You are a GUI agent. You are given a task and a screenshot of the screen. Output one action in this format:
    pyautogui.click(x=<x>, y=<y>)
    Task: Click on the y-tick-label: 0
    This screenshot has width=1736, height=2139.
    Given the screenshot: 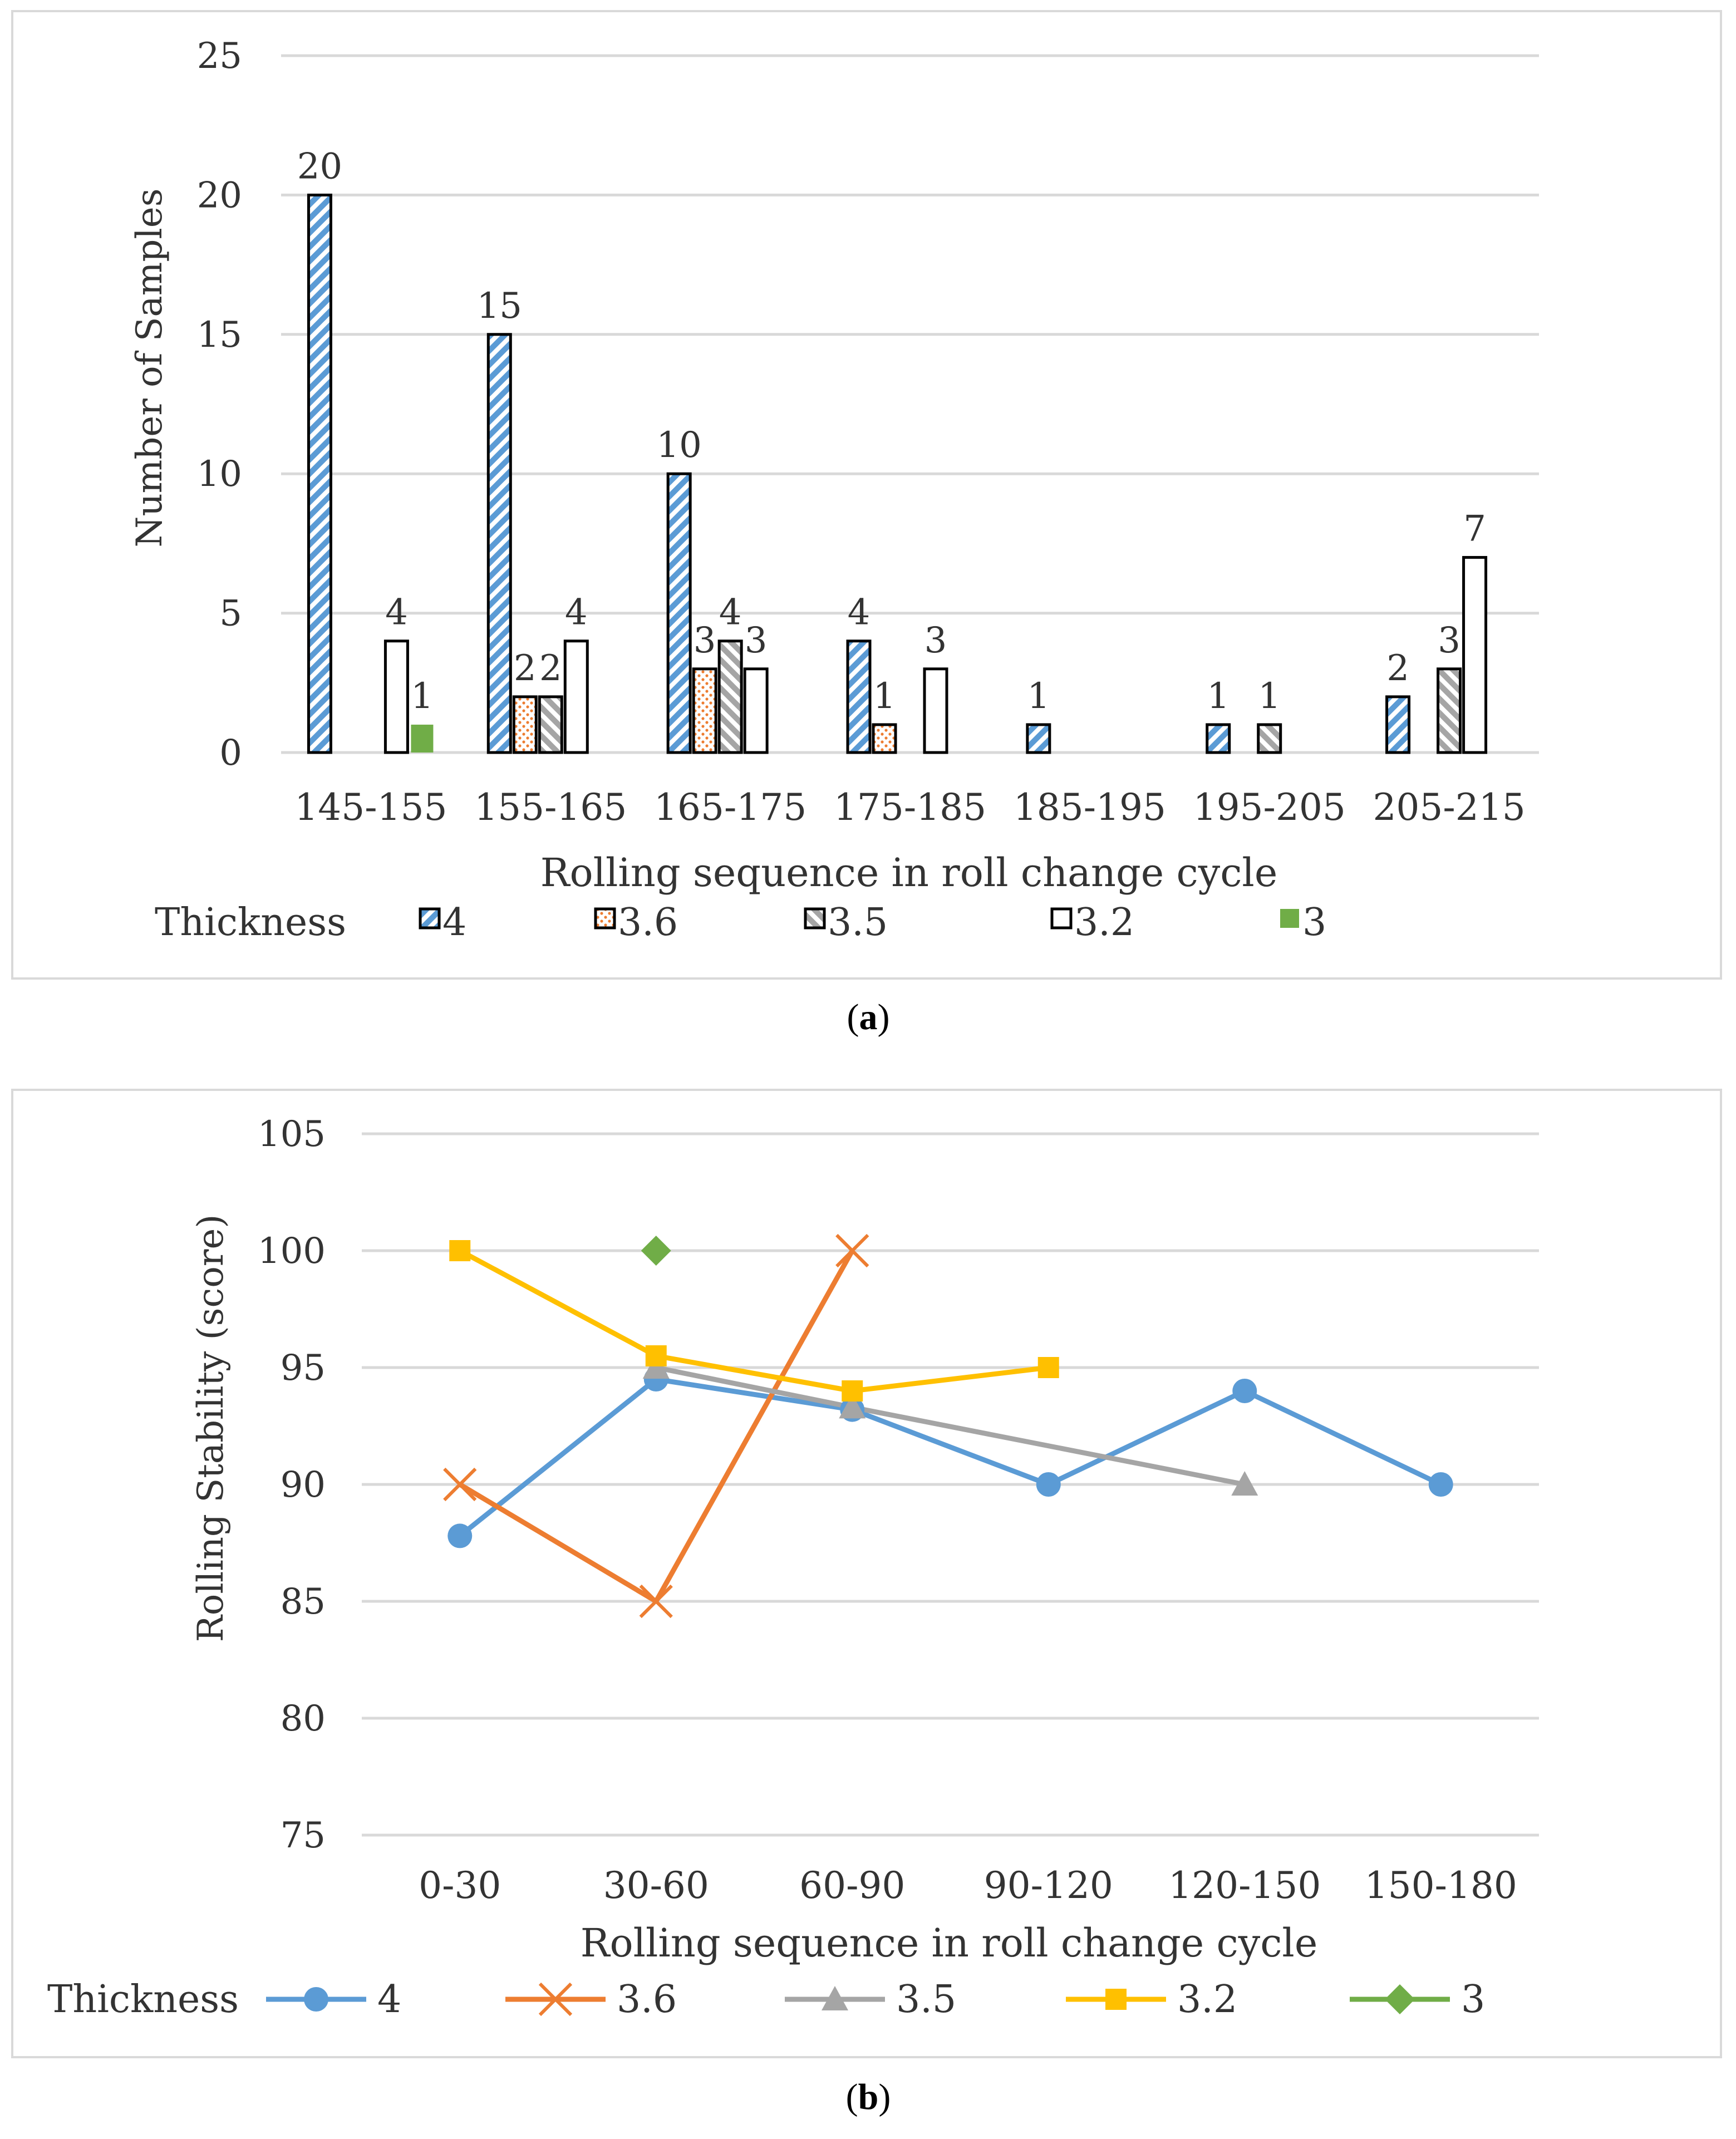 What is the action you would take?
    pyautogui.click(x=230, y=753)
    